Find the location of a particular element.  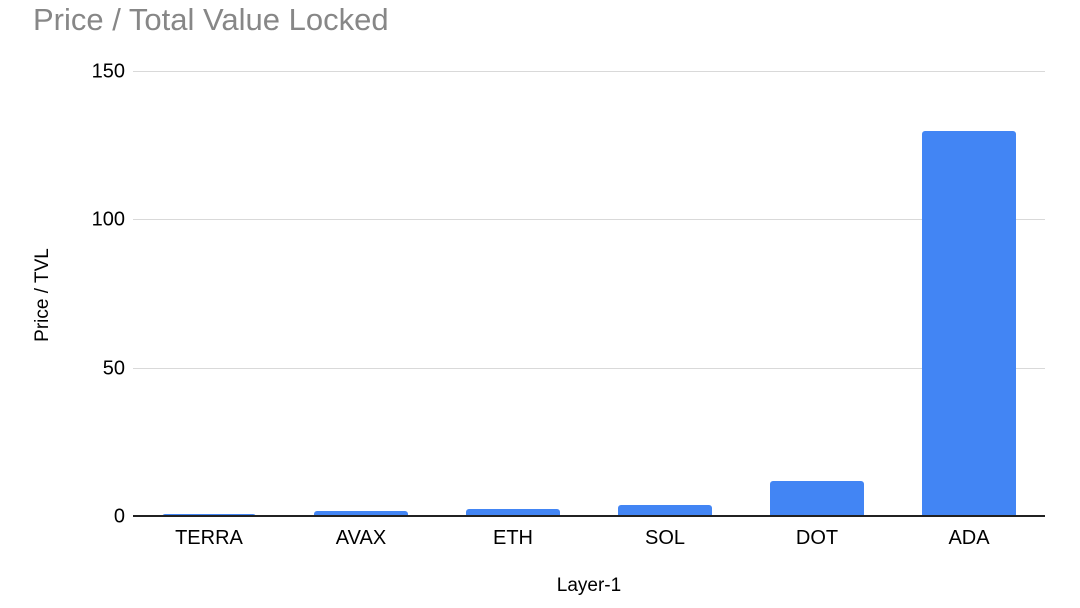

y-tick-label-150: 150 is located at coordinates (108, 71).